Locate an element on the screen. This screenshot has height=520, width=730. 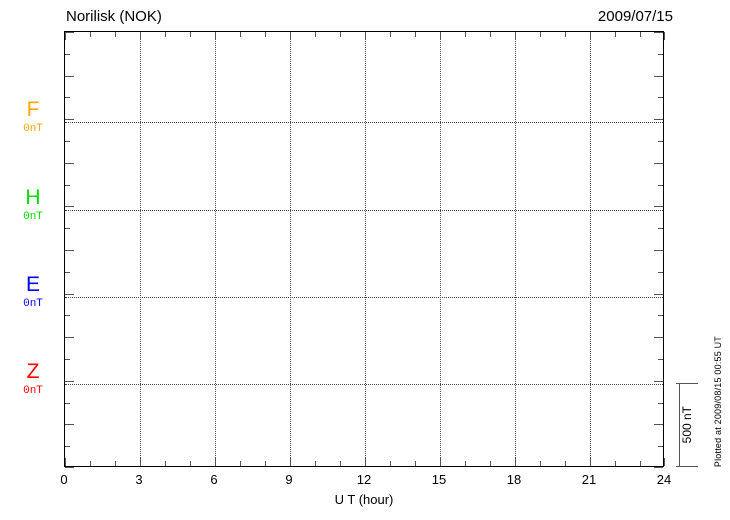
x-axis-title: U T (hour) is located at coordinates (364, 499).